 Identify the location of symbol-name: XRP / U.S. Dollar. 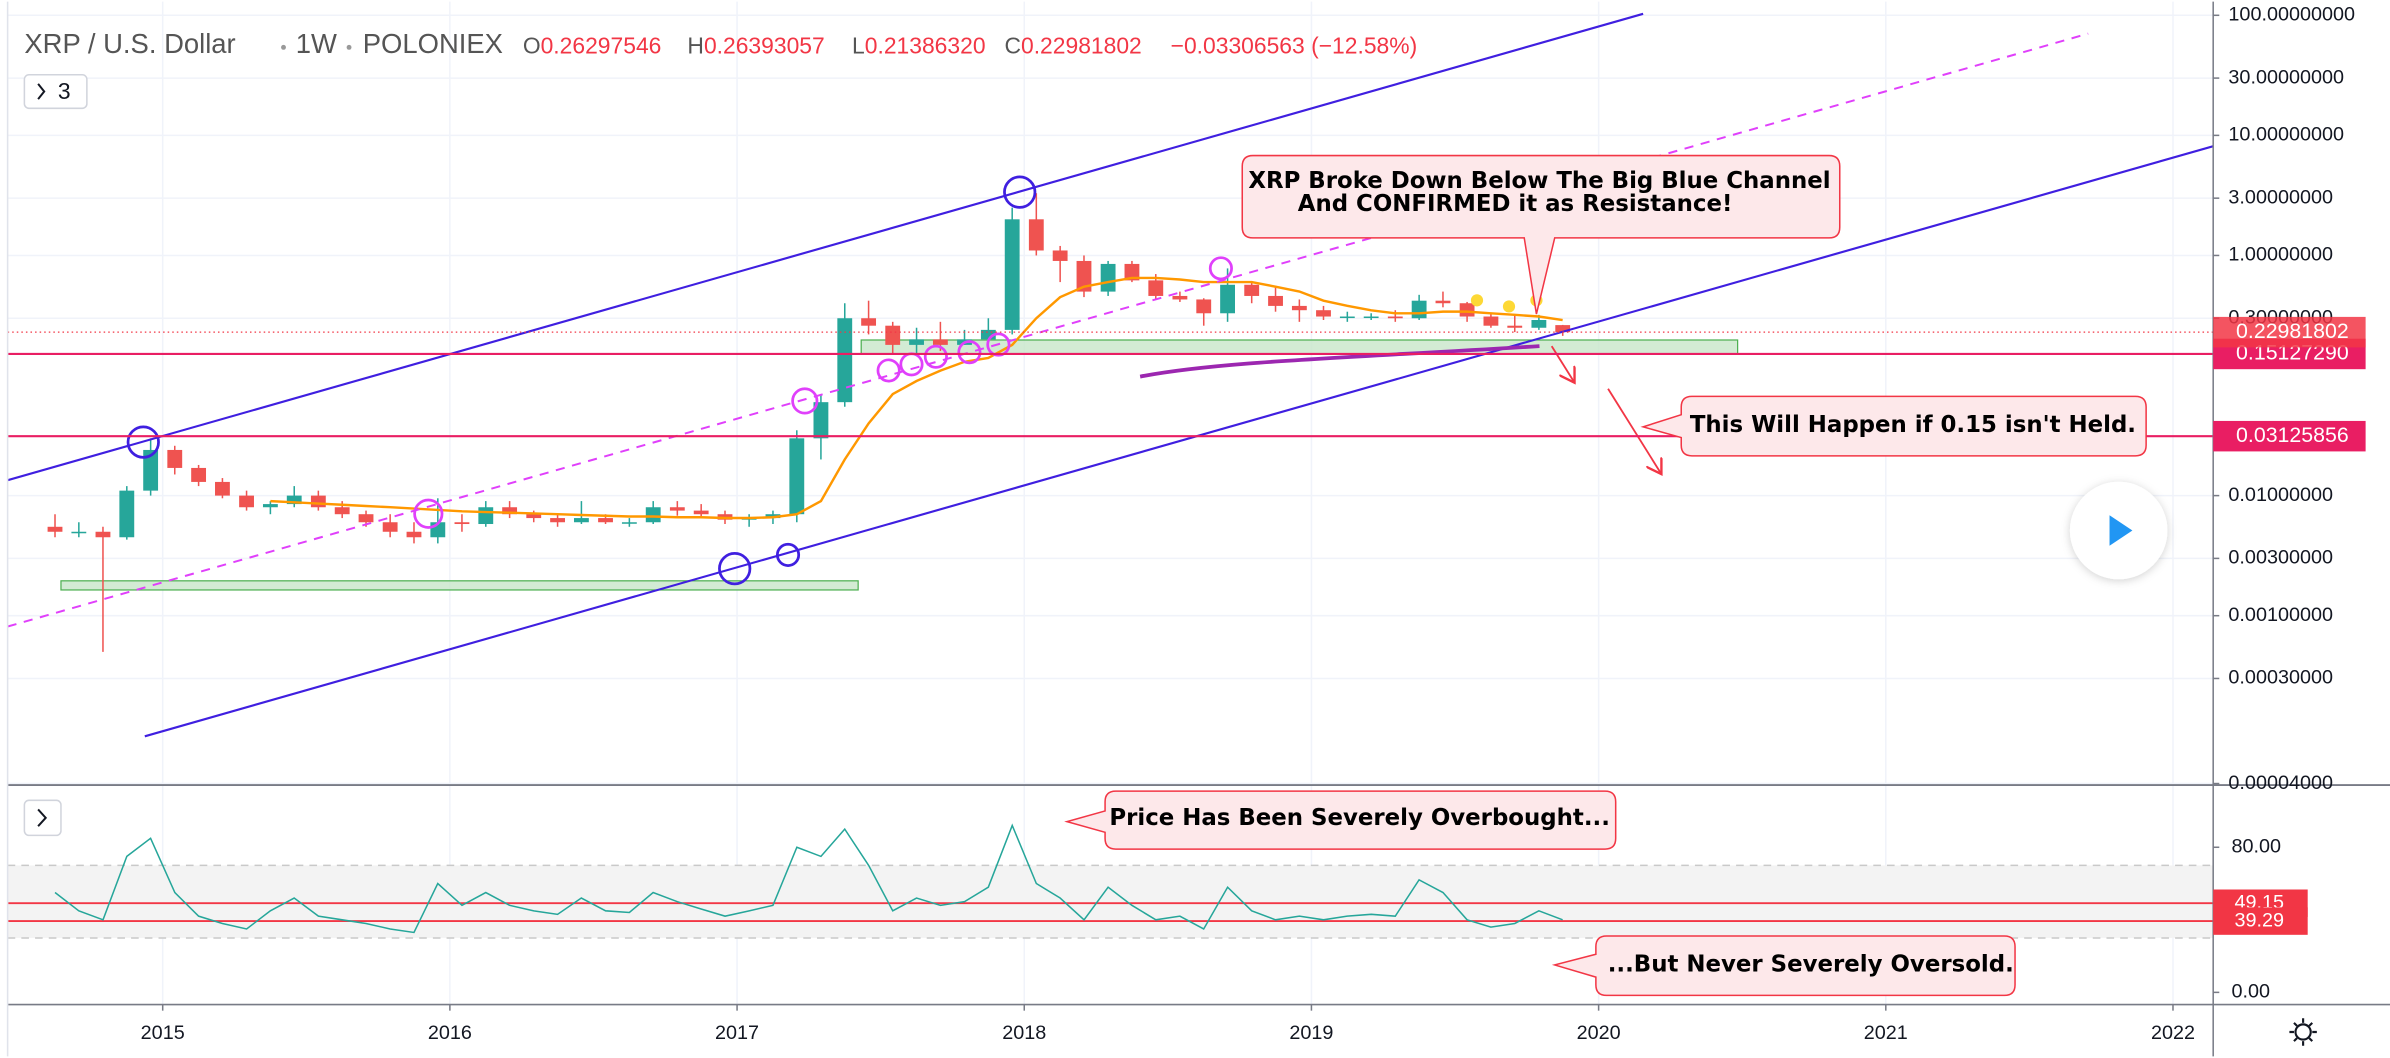
(129, 43).